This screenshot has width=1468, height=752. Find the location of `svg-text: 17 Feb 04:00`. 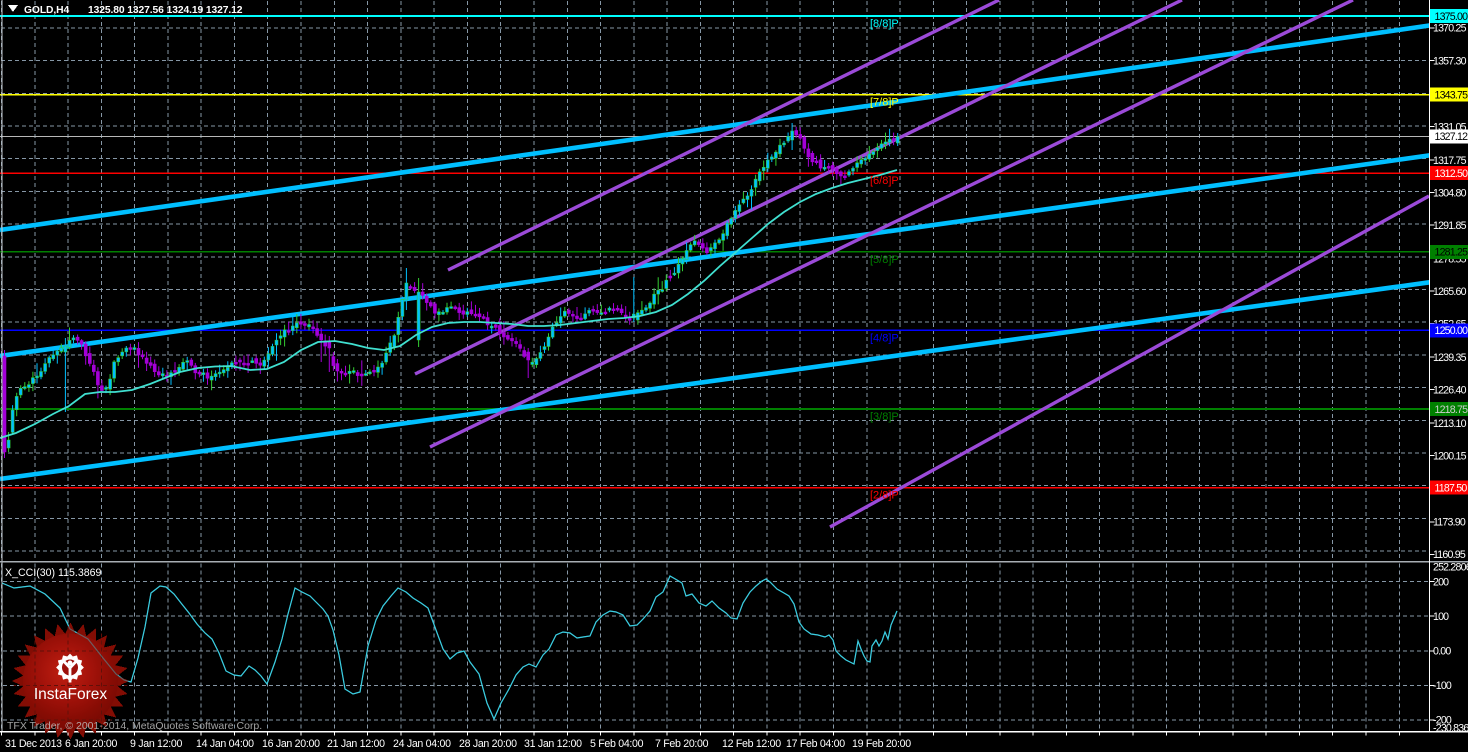

svg-text: 17 Feb 04:00 is located at coordinates (815, 744).